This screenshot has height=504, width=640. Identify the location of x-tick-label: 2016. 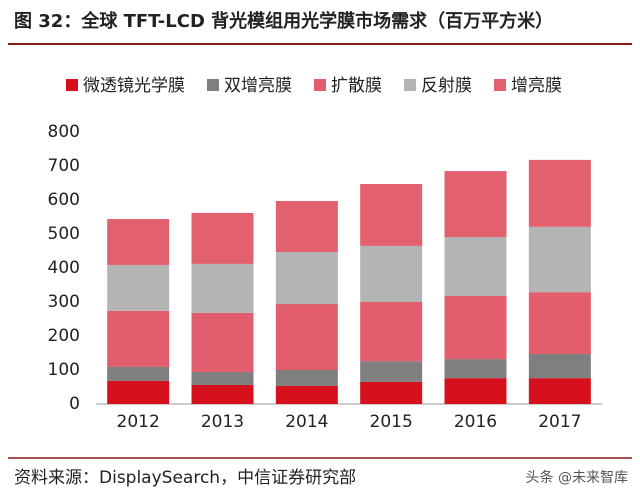
(475, 422).